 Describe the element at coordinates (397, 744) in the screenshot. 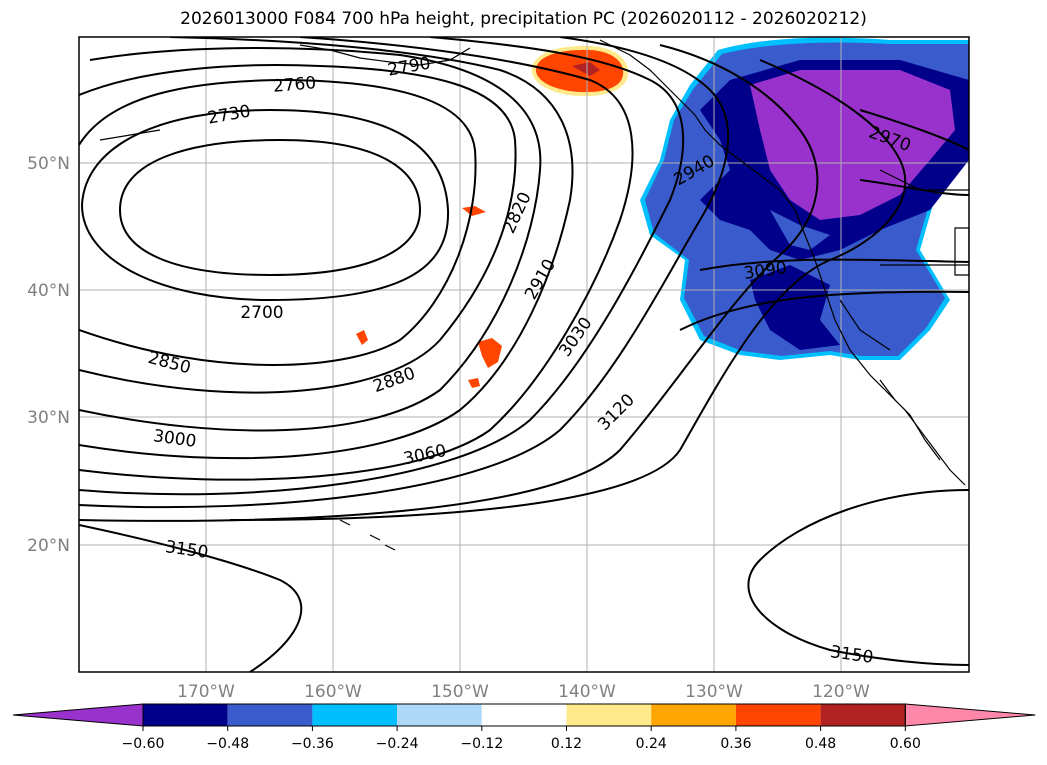

I see `colorbar-tick-label: −0.24` at that location.